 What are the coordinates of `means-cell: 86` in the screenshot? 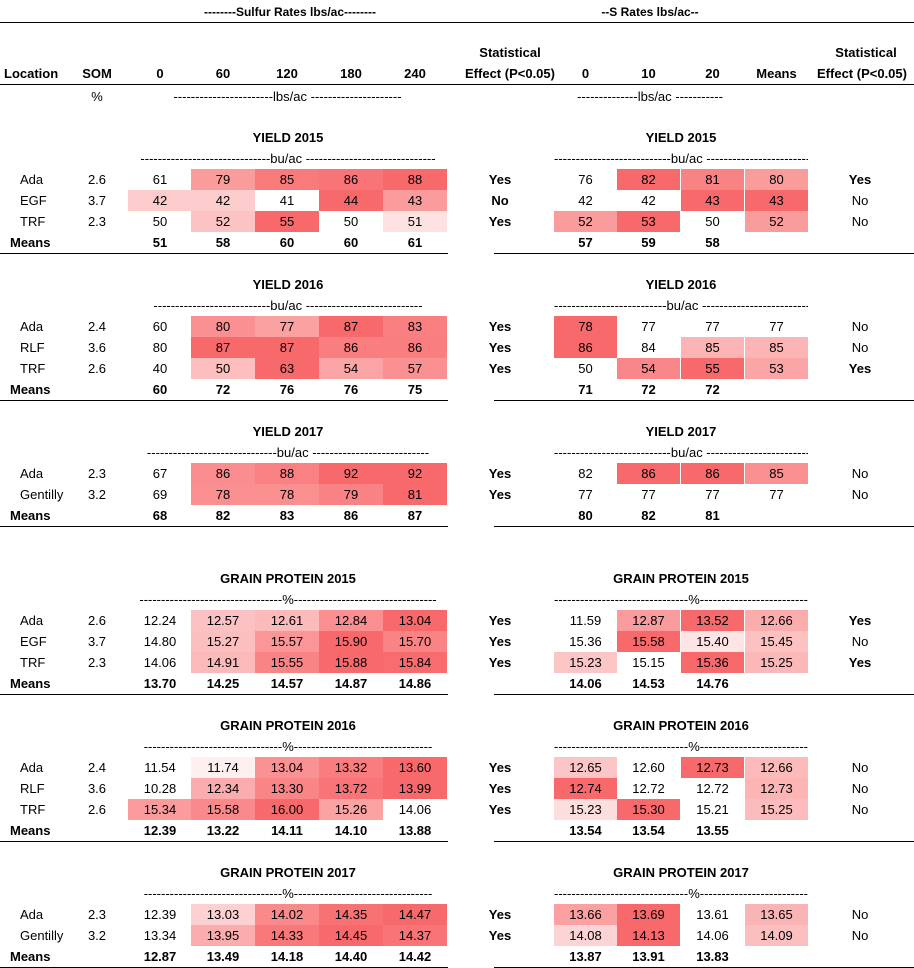 It's located at (351, 515).